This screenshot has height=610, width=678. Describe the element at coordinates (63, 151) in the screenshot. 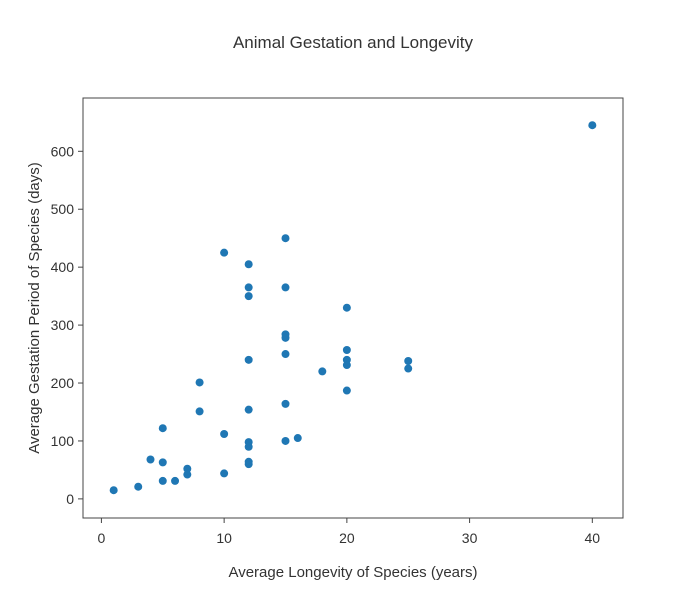

I see `y-tick-label: 600` at that location.